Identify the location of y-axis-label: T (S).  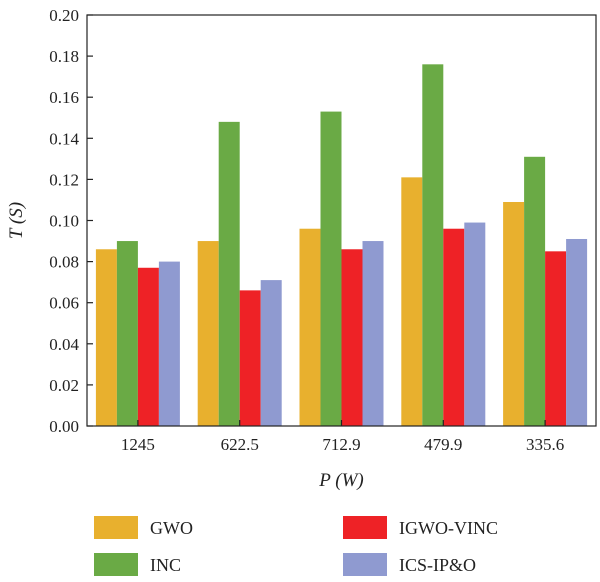
(16, 220).